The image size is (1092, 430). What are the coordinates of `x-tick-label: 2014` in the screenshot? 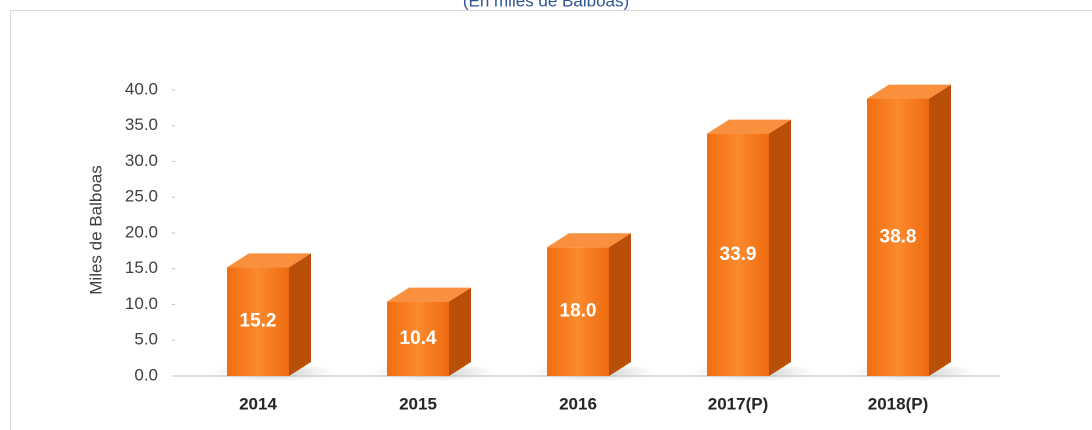 It's located at (258, 403).